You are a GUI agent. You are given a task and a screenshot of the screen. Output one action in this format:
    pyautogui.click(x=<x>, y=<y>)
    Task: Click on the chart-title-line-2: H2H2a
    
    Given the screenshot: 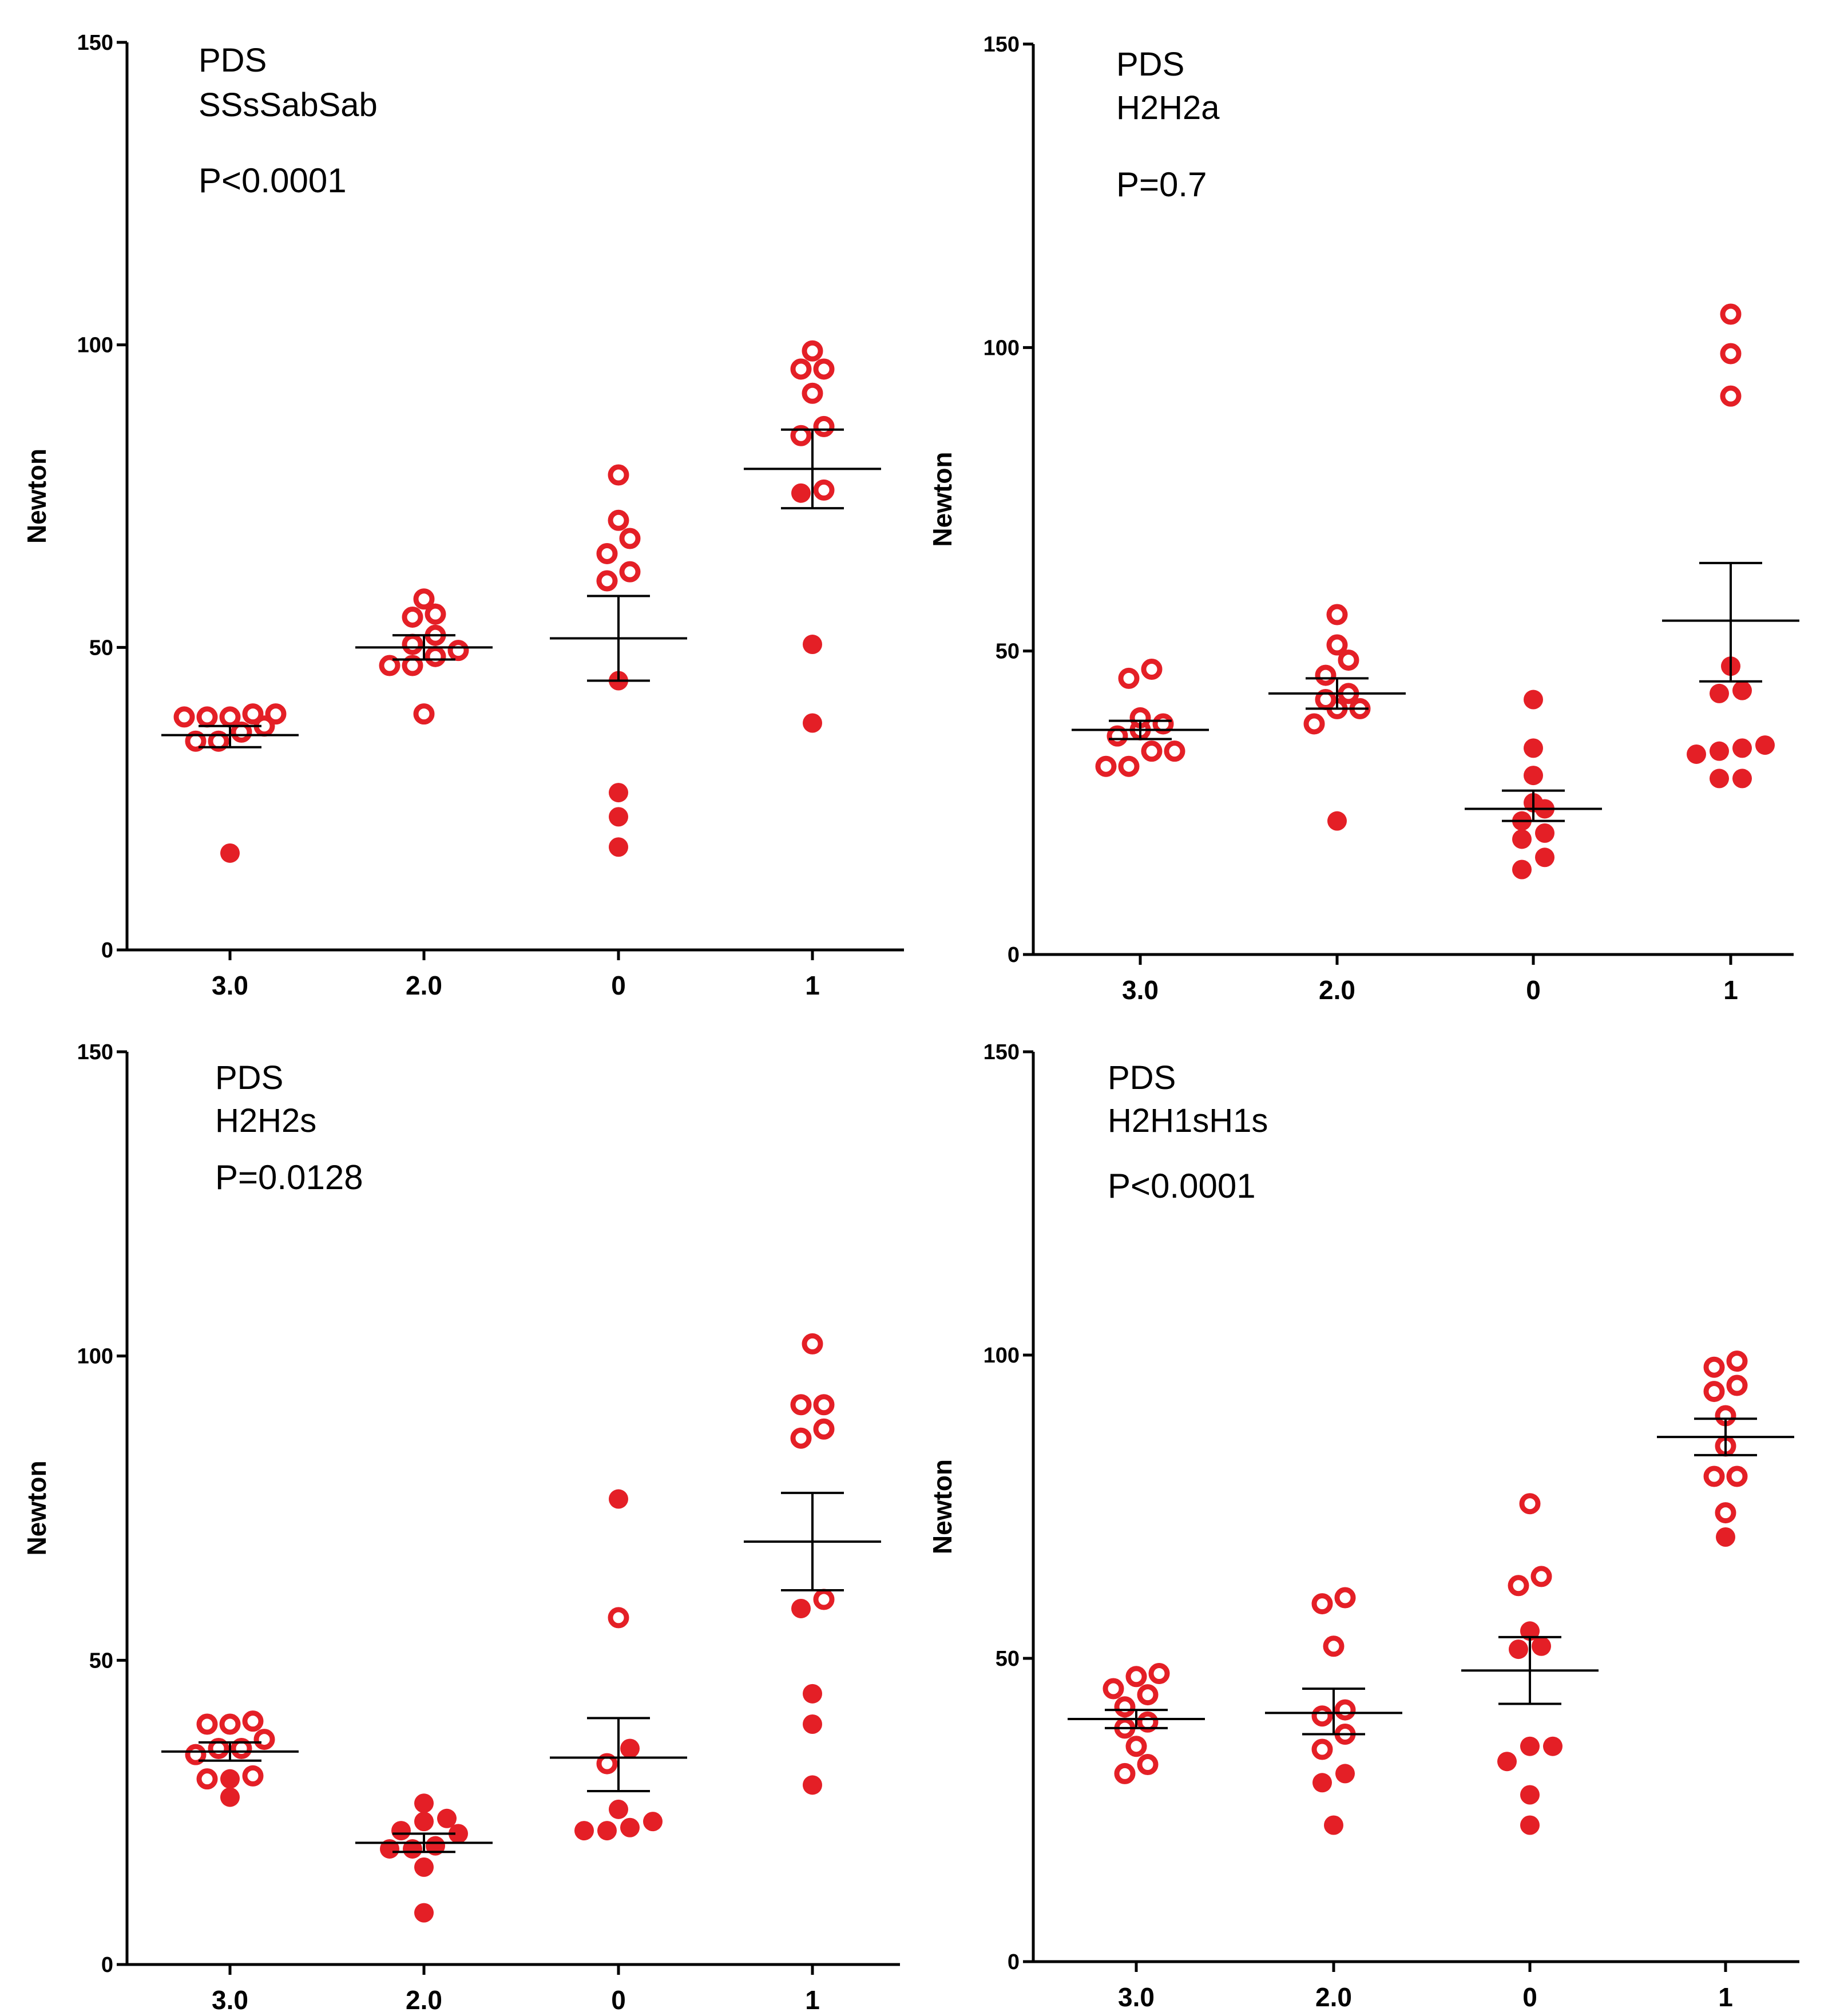 What is the action you would take?
    pyautogui.click(x=1168, y=108)
    